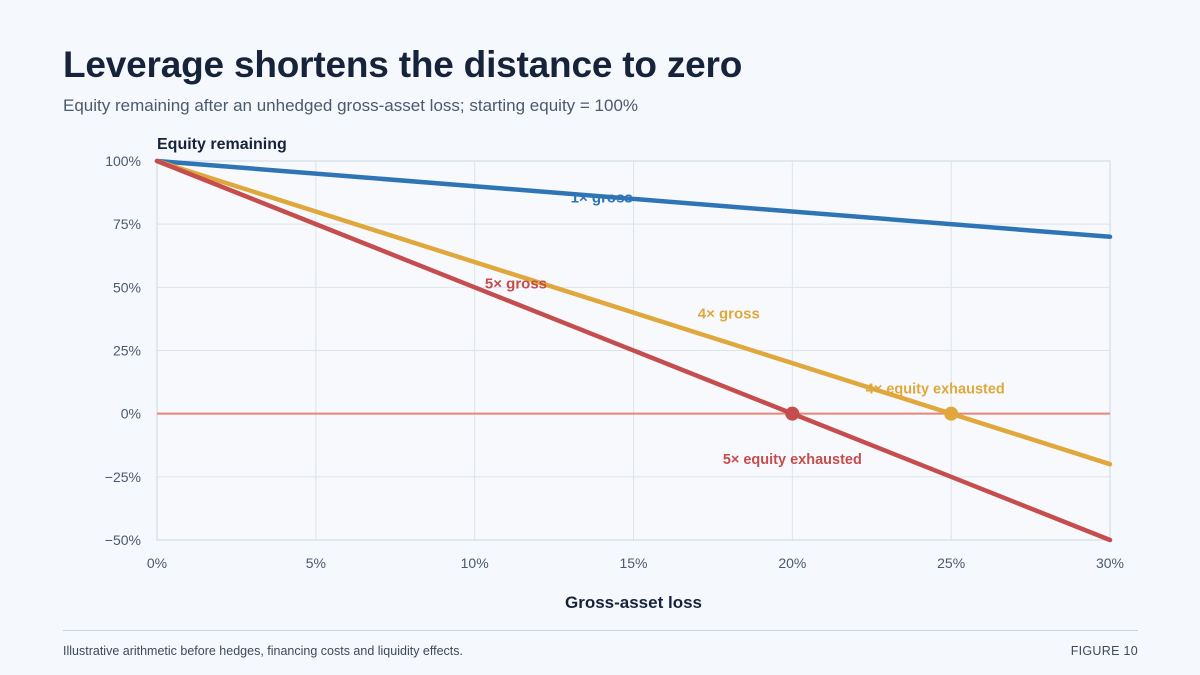 This screenshot has height=675, width=1200. Describe the element at coordinates (127, 351) in the screenshot. I see `y-tick-label: 25%` at that location.